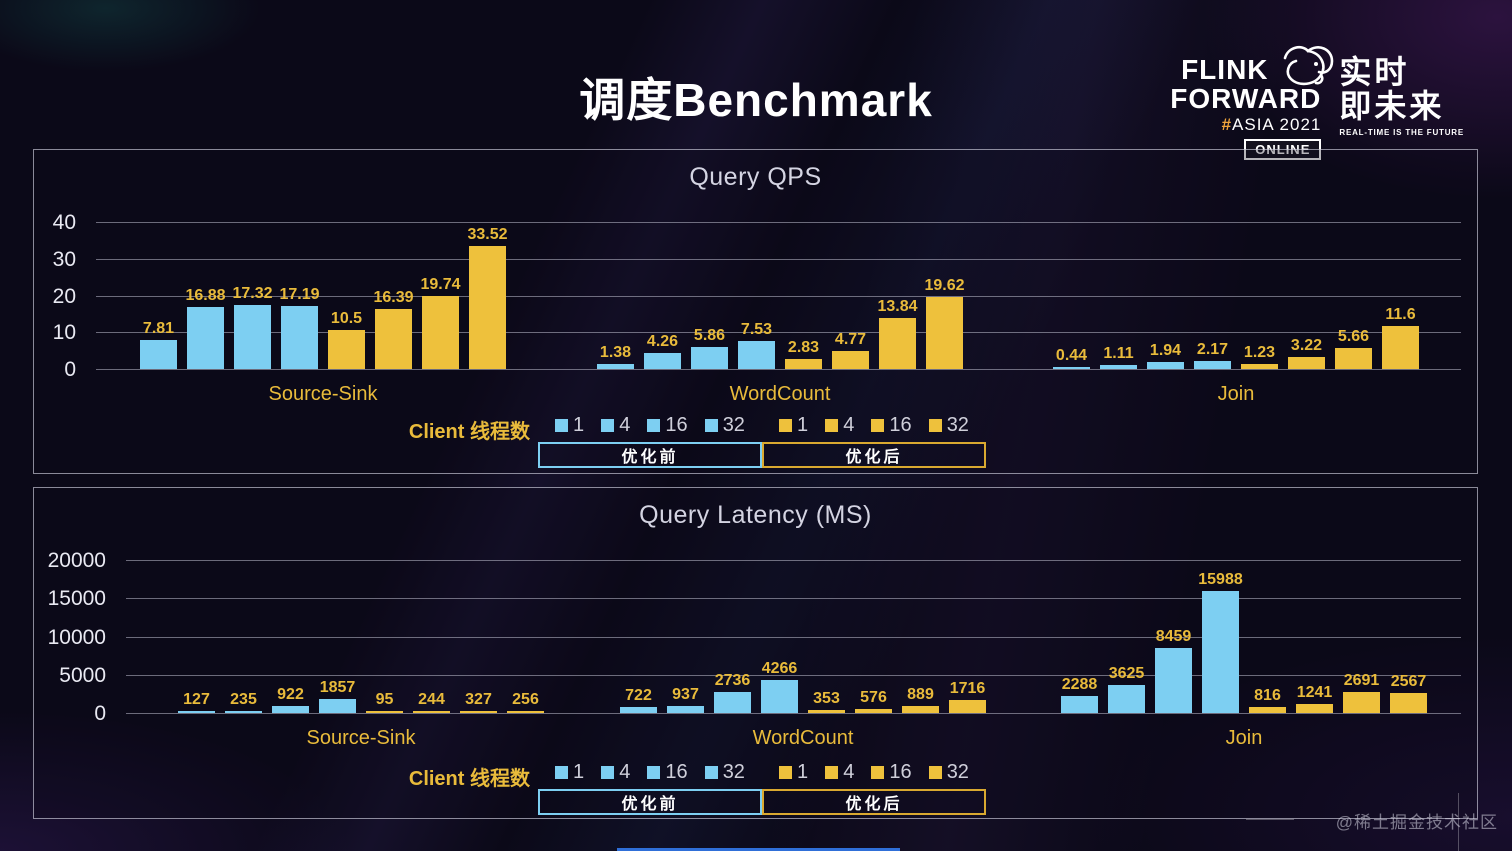  What do you see at coordinates (667, 772) in the screenshot?
I see `legend-item-before-16: 16` at bounding box center [667, 772].